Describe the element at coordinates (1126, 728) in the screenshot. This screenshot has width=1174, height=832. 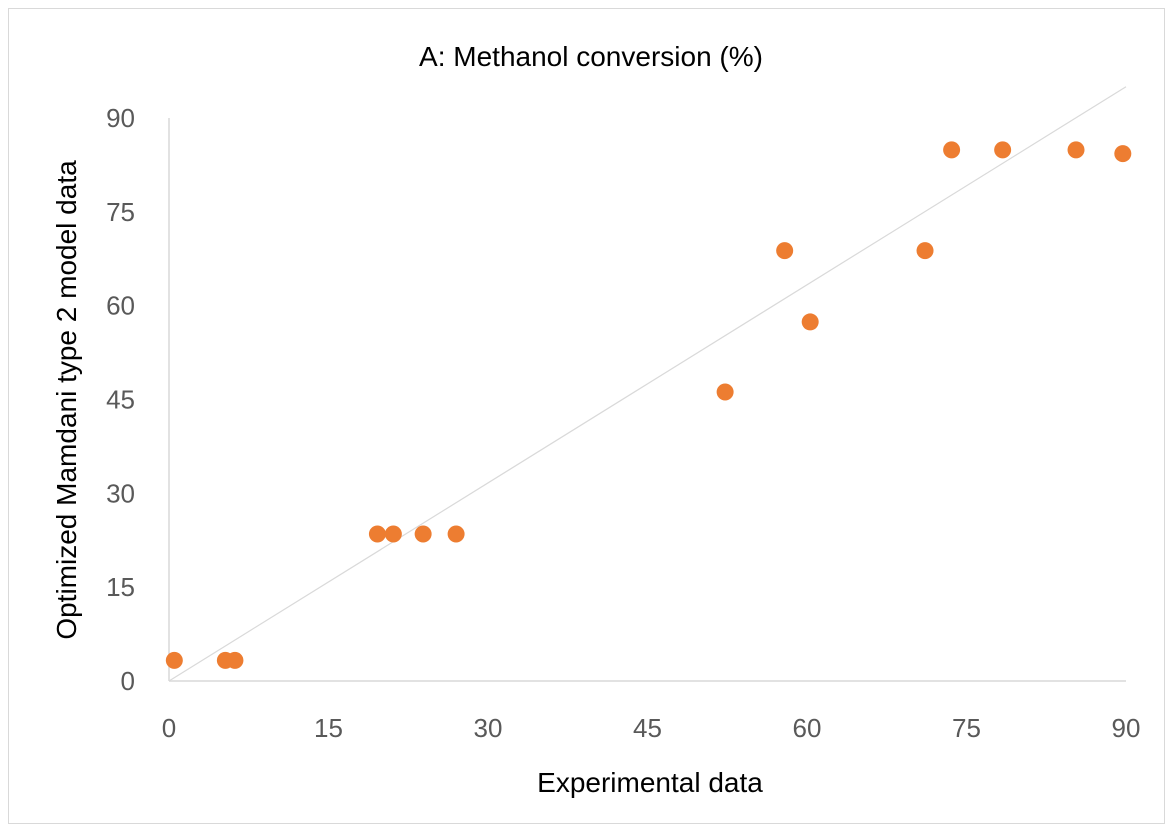
I see `x-tick-label: 90` at that location.